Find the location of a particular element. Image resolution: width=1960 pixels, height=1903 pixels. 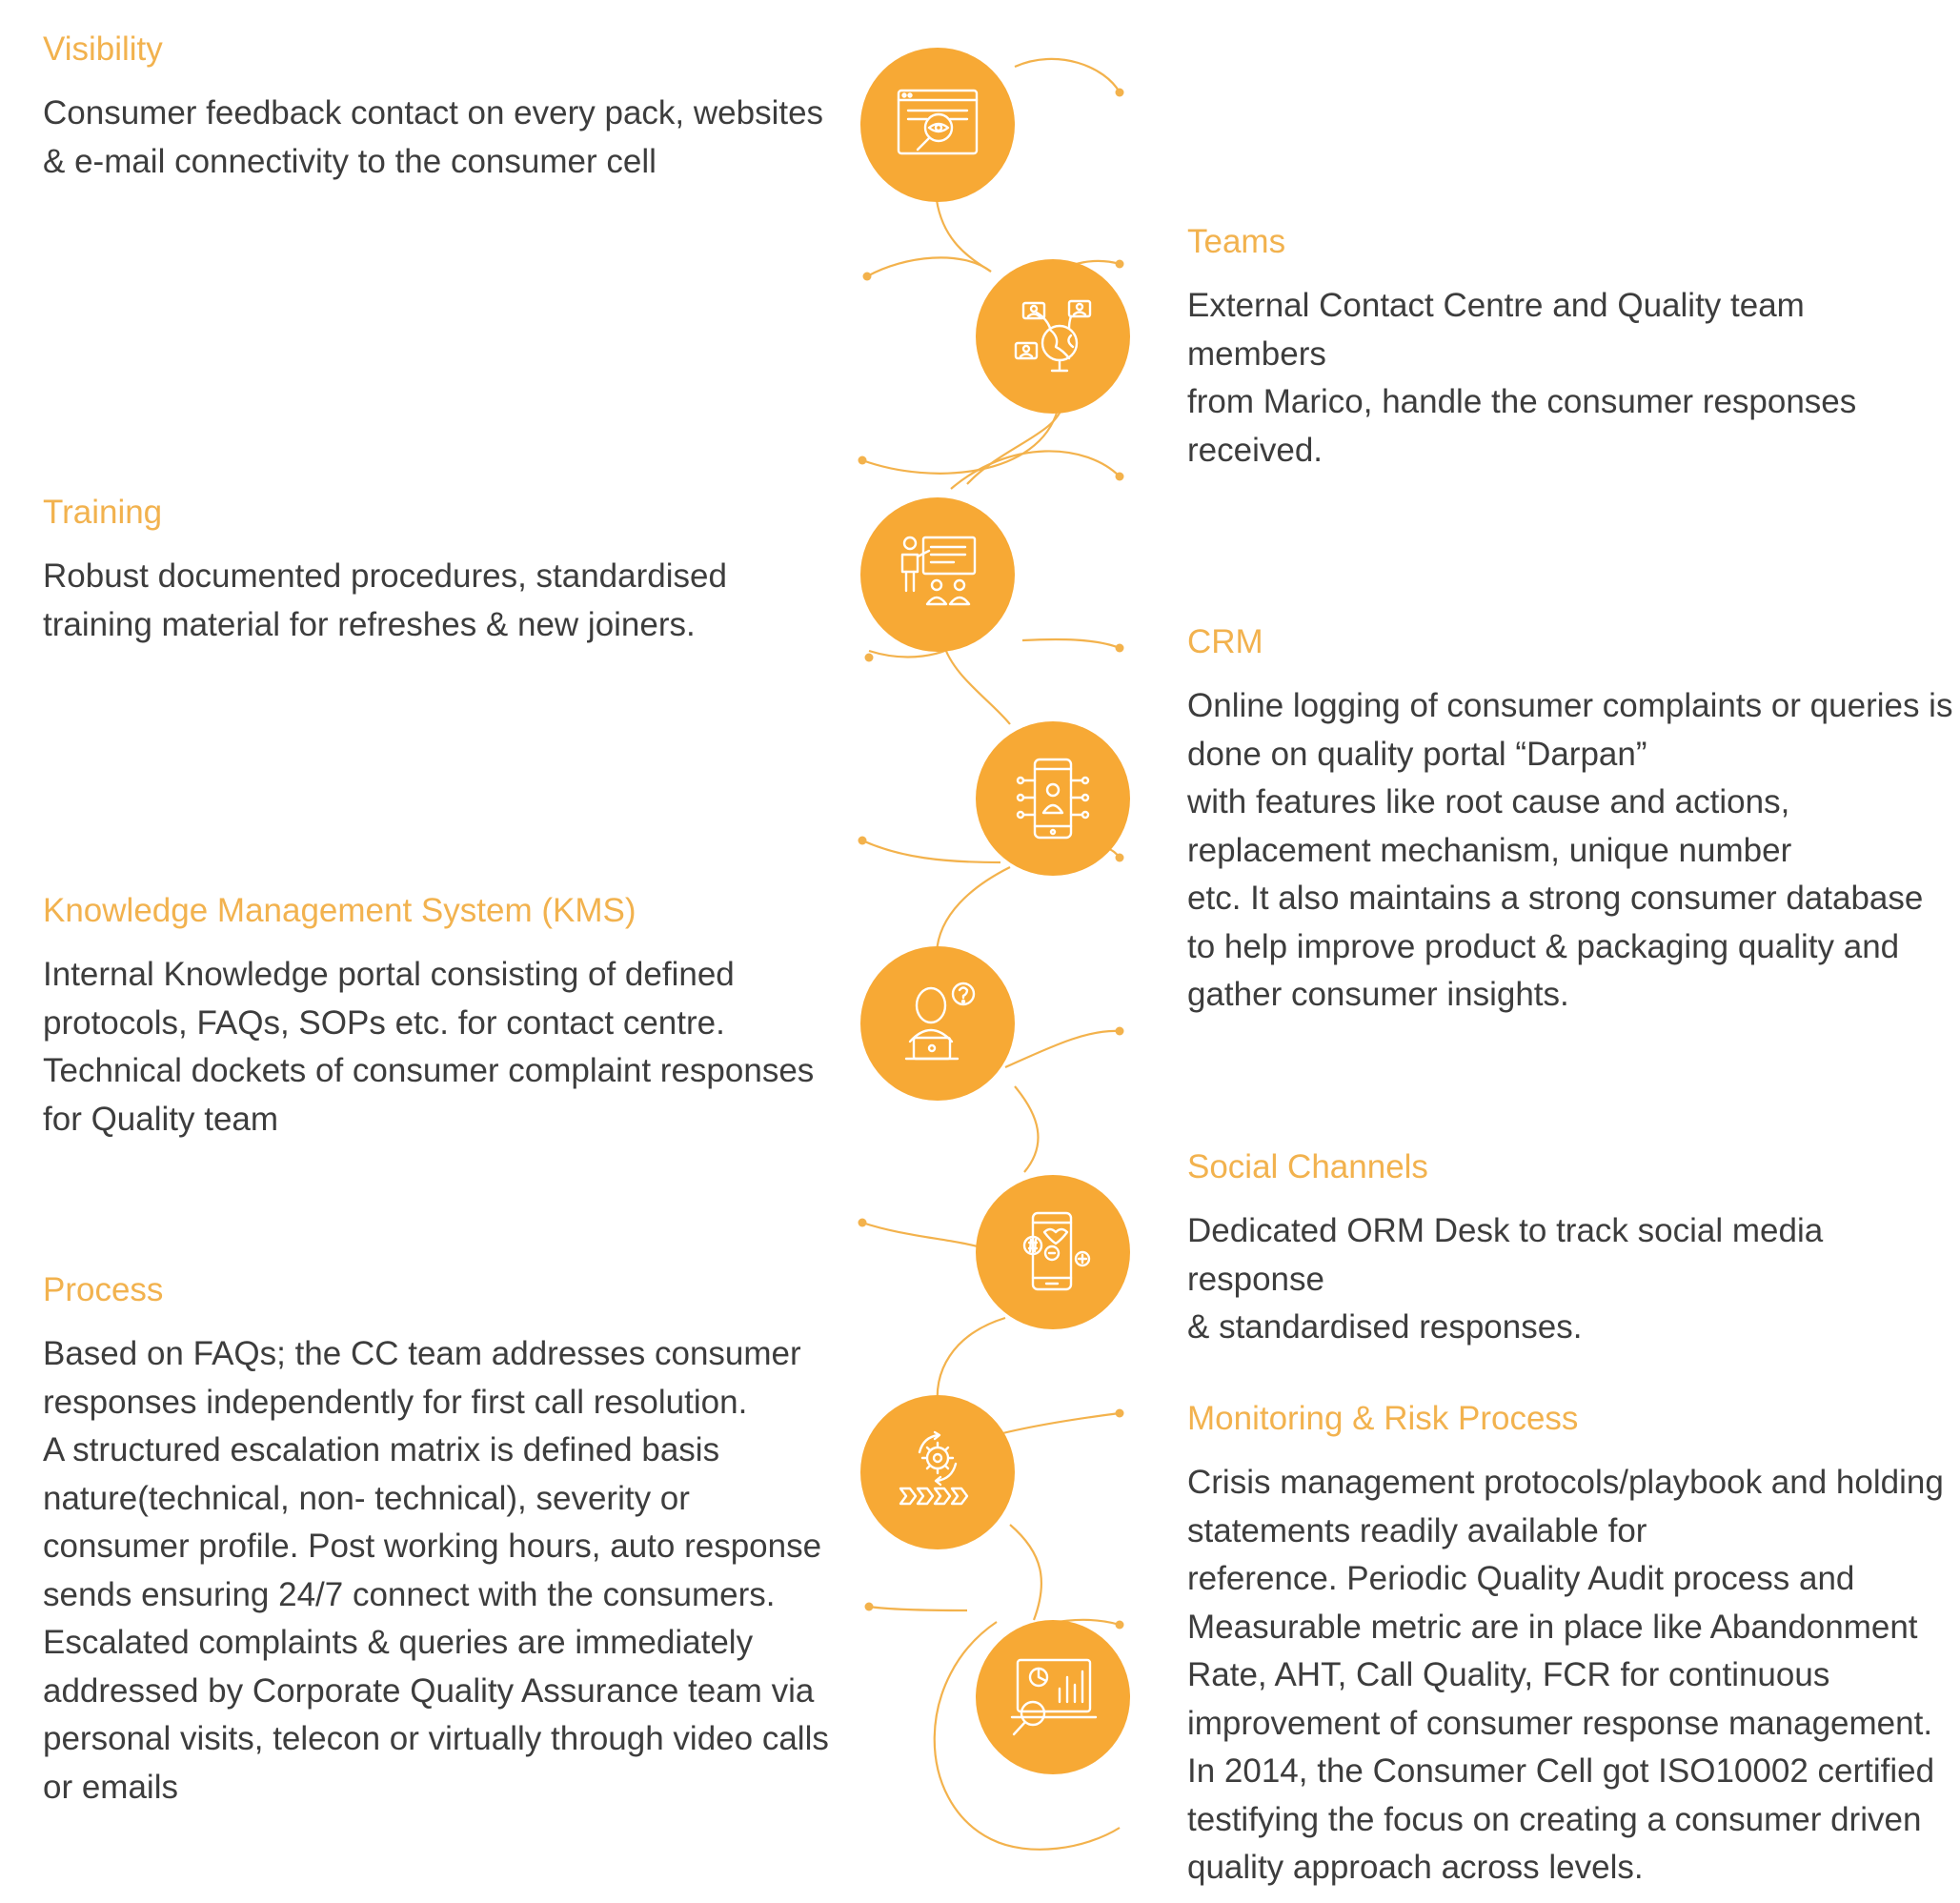

process-gear-arrows-icon is located at coordinates (934, 1468).